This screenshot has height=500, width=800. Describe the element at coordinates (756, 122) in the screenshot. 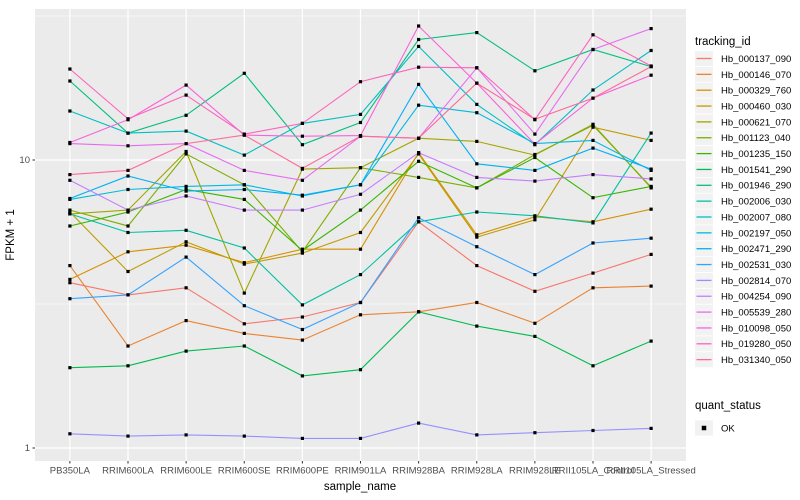

I see `legend-item-label: Hb_000621_070` at that location.